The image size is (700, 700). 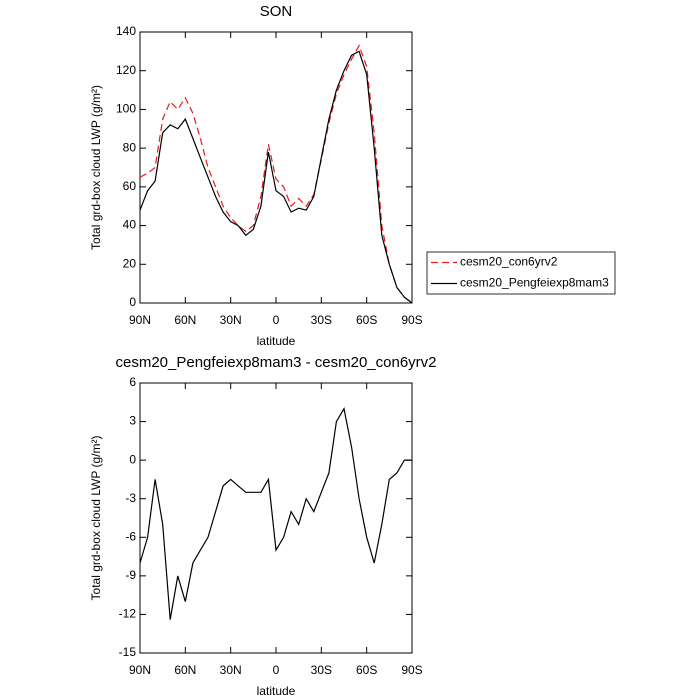 I want to click on y-tick-label: 140, so click(x=126, y=31).